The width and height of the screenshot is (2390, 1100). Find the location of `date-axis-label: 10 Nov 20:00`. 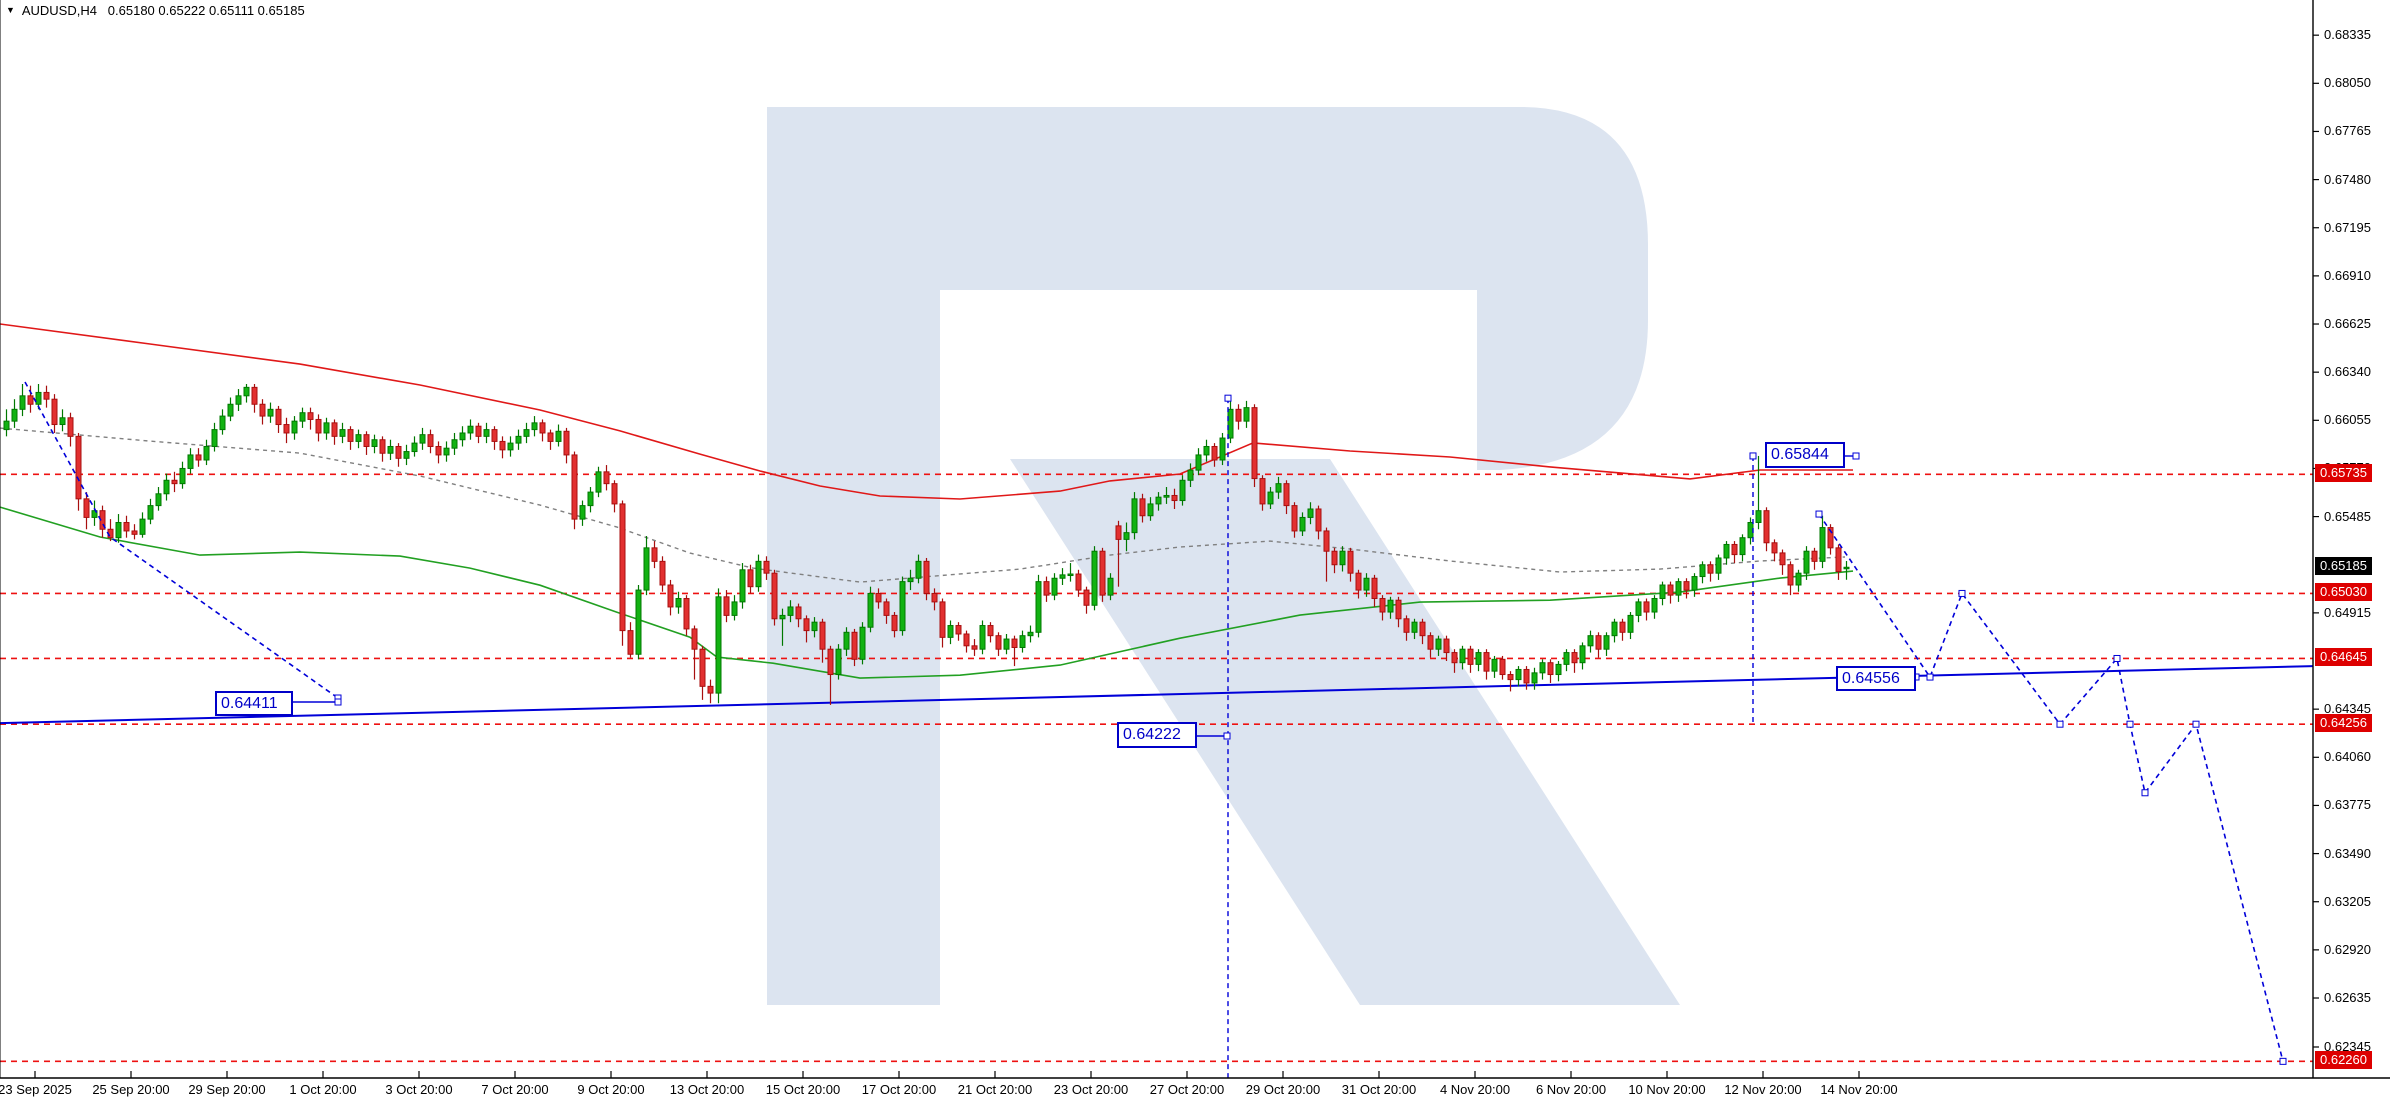

date-axis-label: 10 Nov 20:00 is located at coordinates (1667, 1089).